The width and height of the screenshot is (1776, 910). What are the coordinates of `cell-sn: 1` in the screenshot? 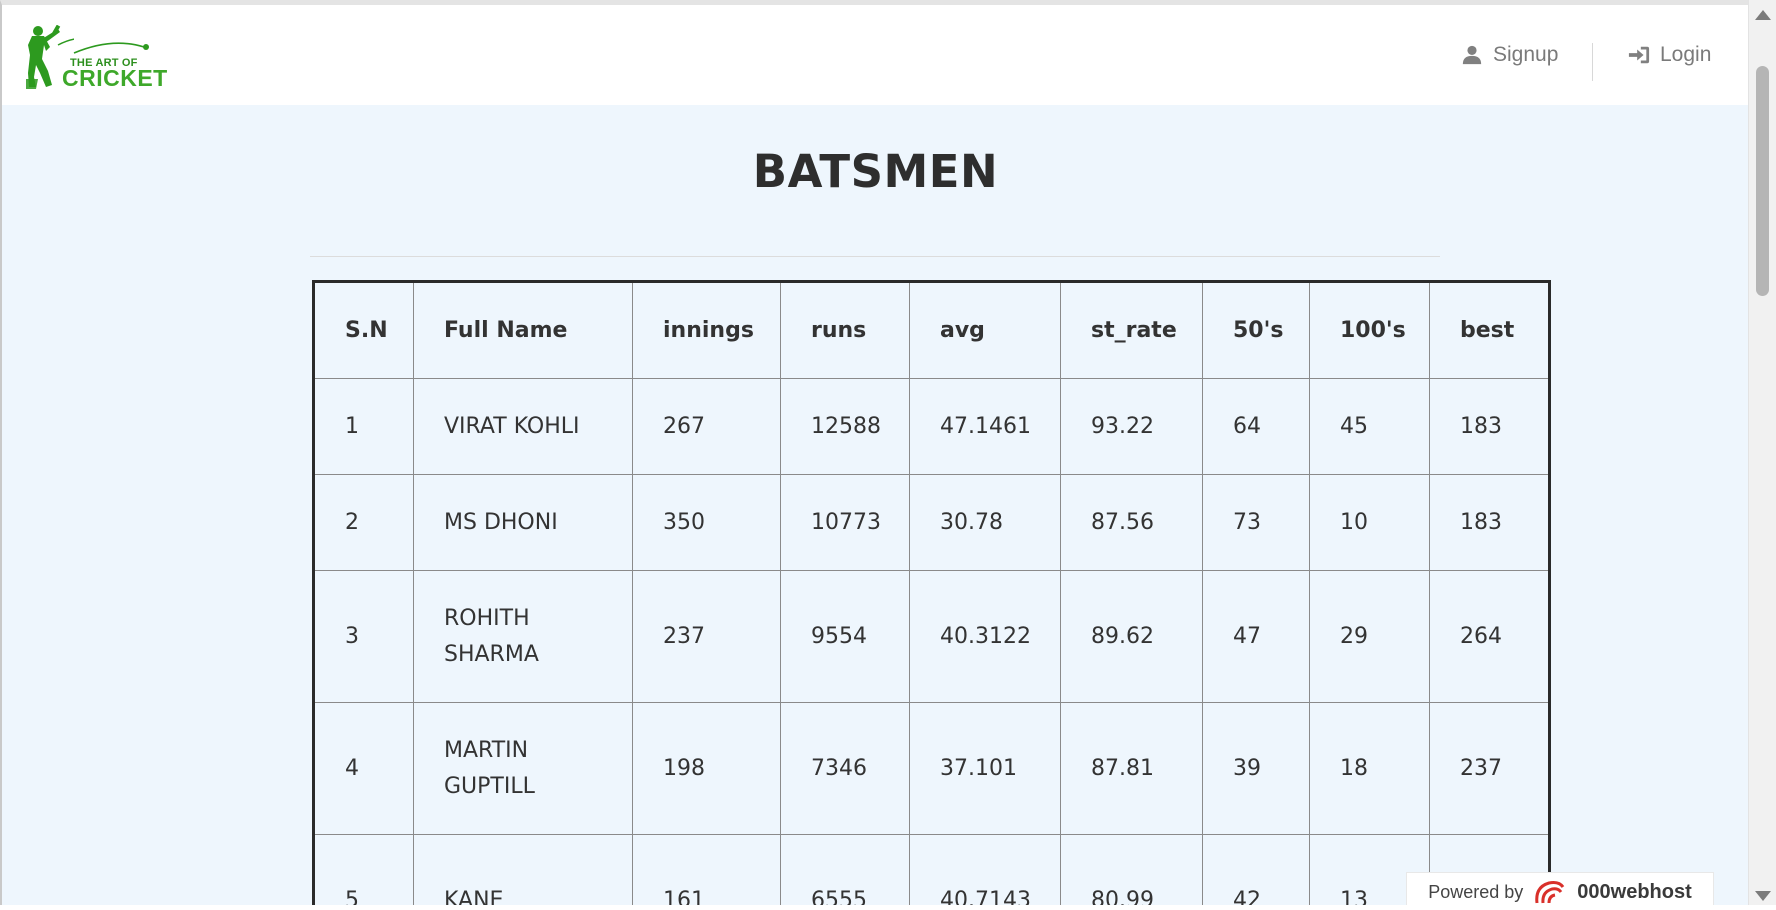 It's located at (363, 426).